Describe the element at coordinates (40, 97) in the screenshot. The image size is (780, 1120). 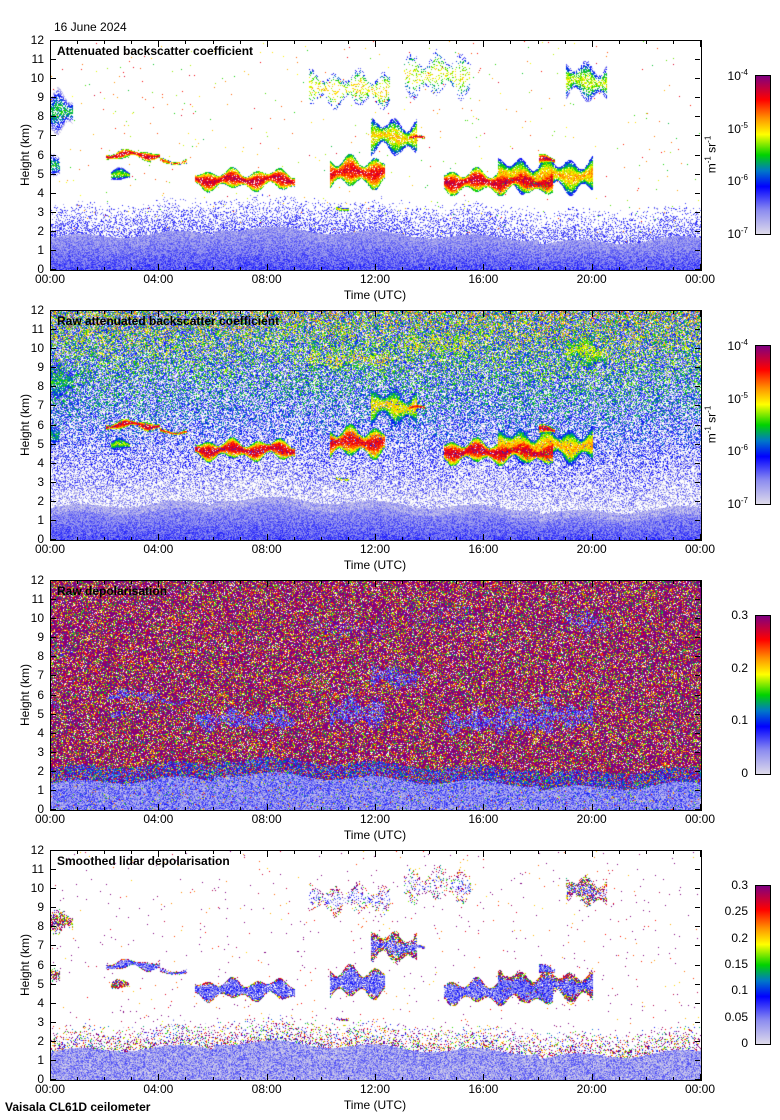
I see `y-tick-label: 9` at that location.